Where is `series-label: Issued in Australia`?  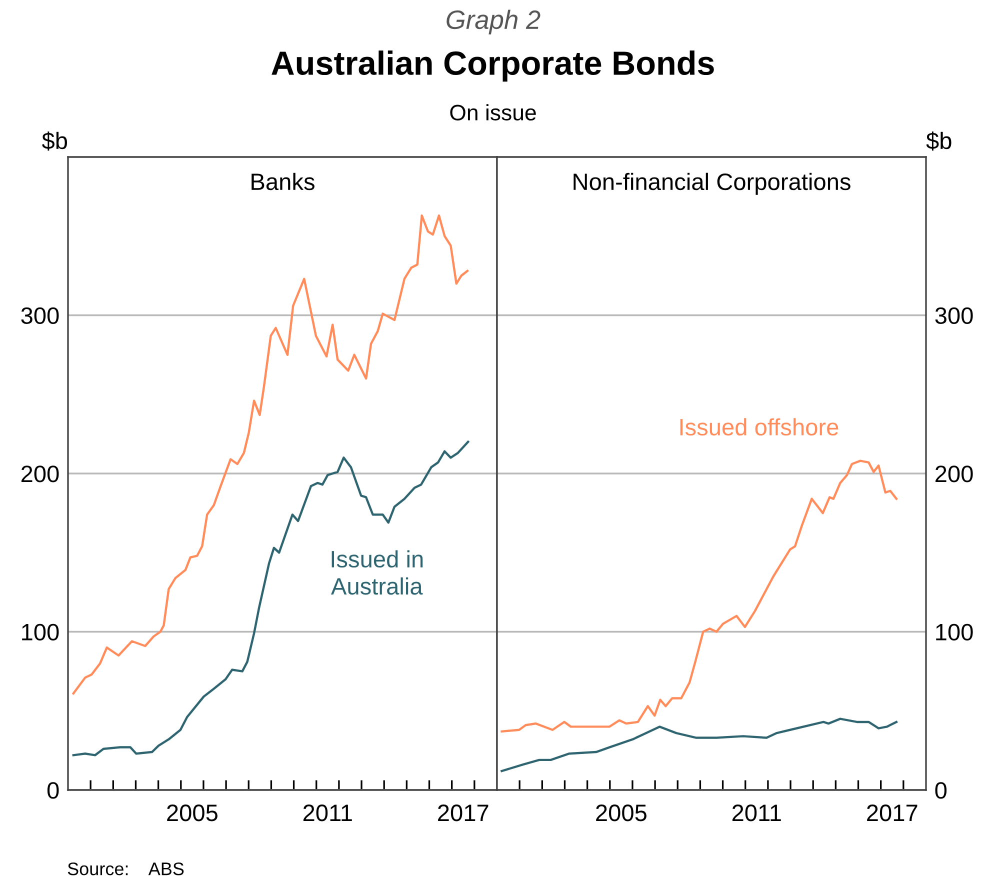
series-label: Issued in Australia is located at coordinates (377, 572).